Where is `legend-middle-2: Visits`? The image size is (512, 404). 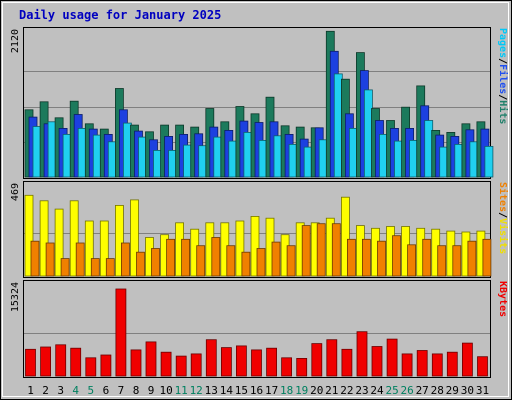
legend-middle-2: Visits is located at coordinates (503, 236).